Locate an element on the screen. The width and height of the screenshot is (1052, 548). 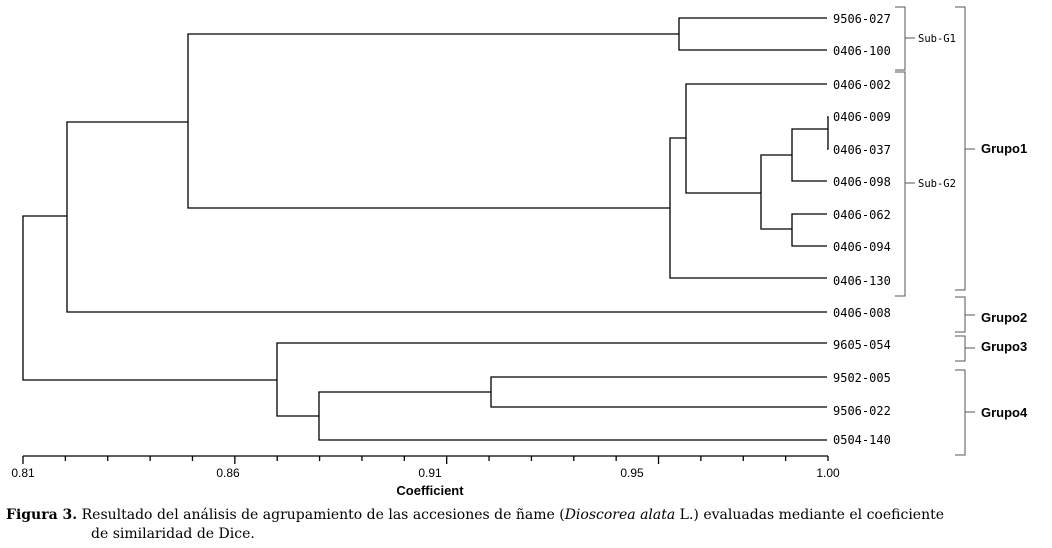
x-tick-label: 0.95 is located at coordinates (632, 473).